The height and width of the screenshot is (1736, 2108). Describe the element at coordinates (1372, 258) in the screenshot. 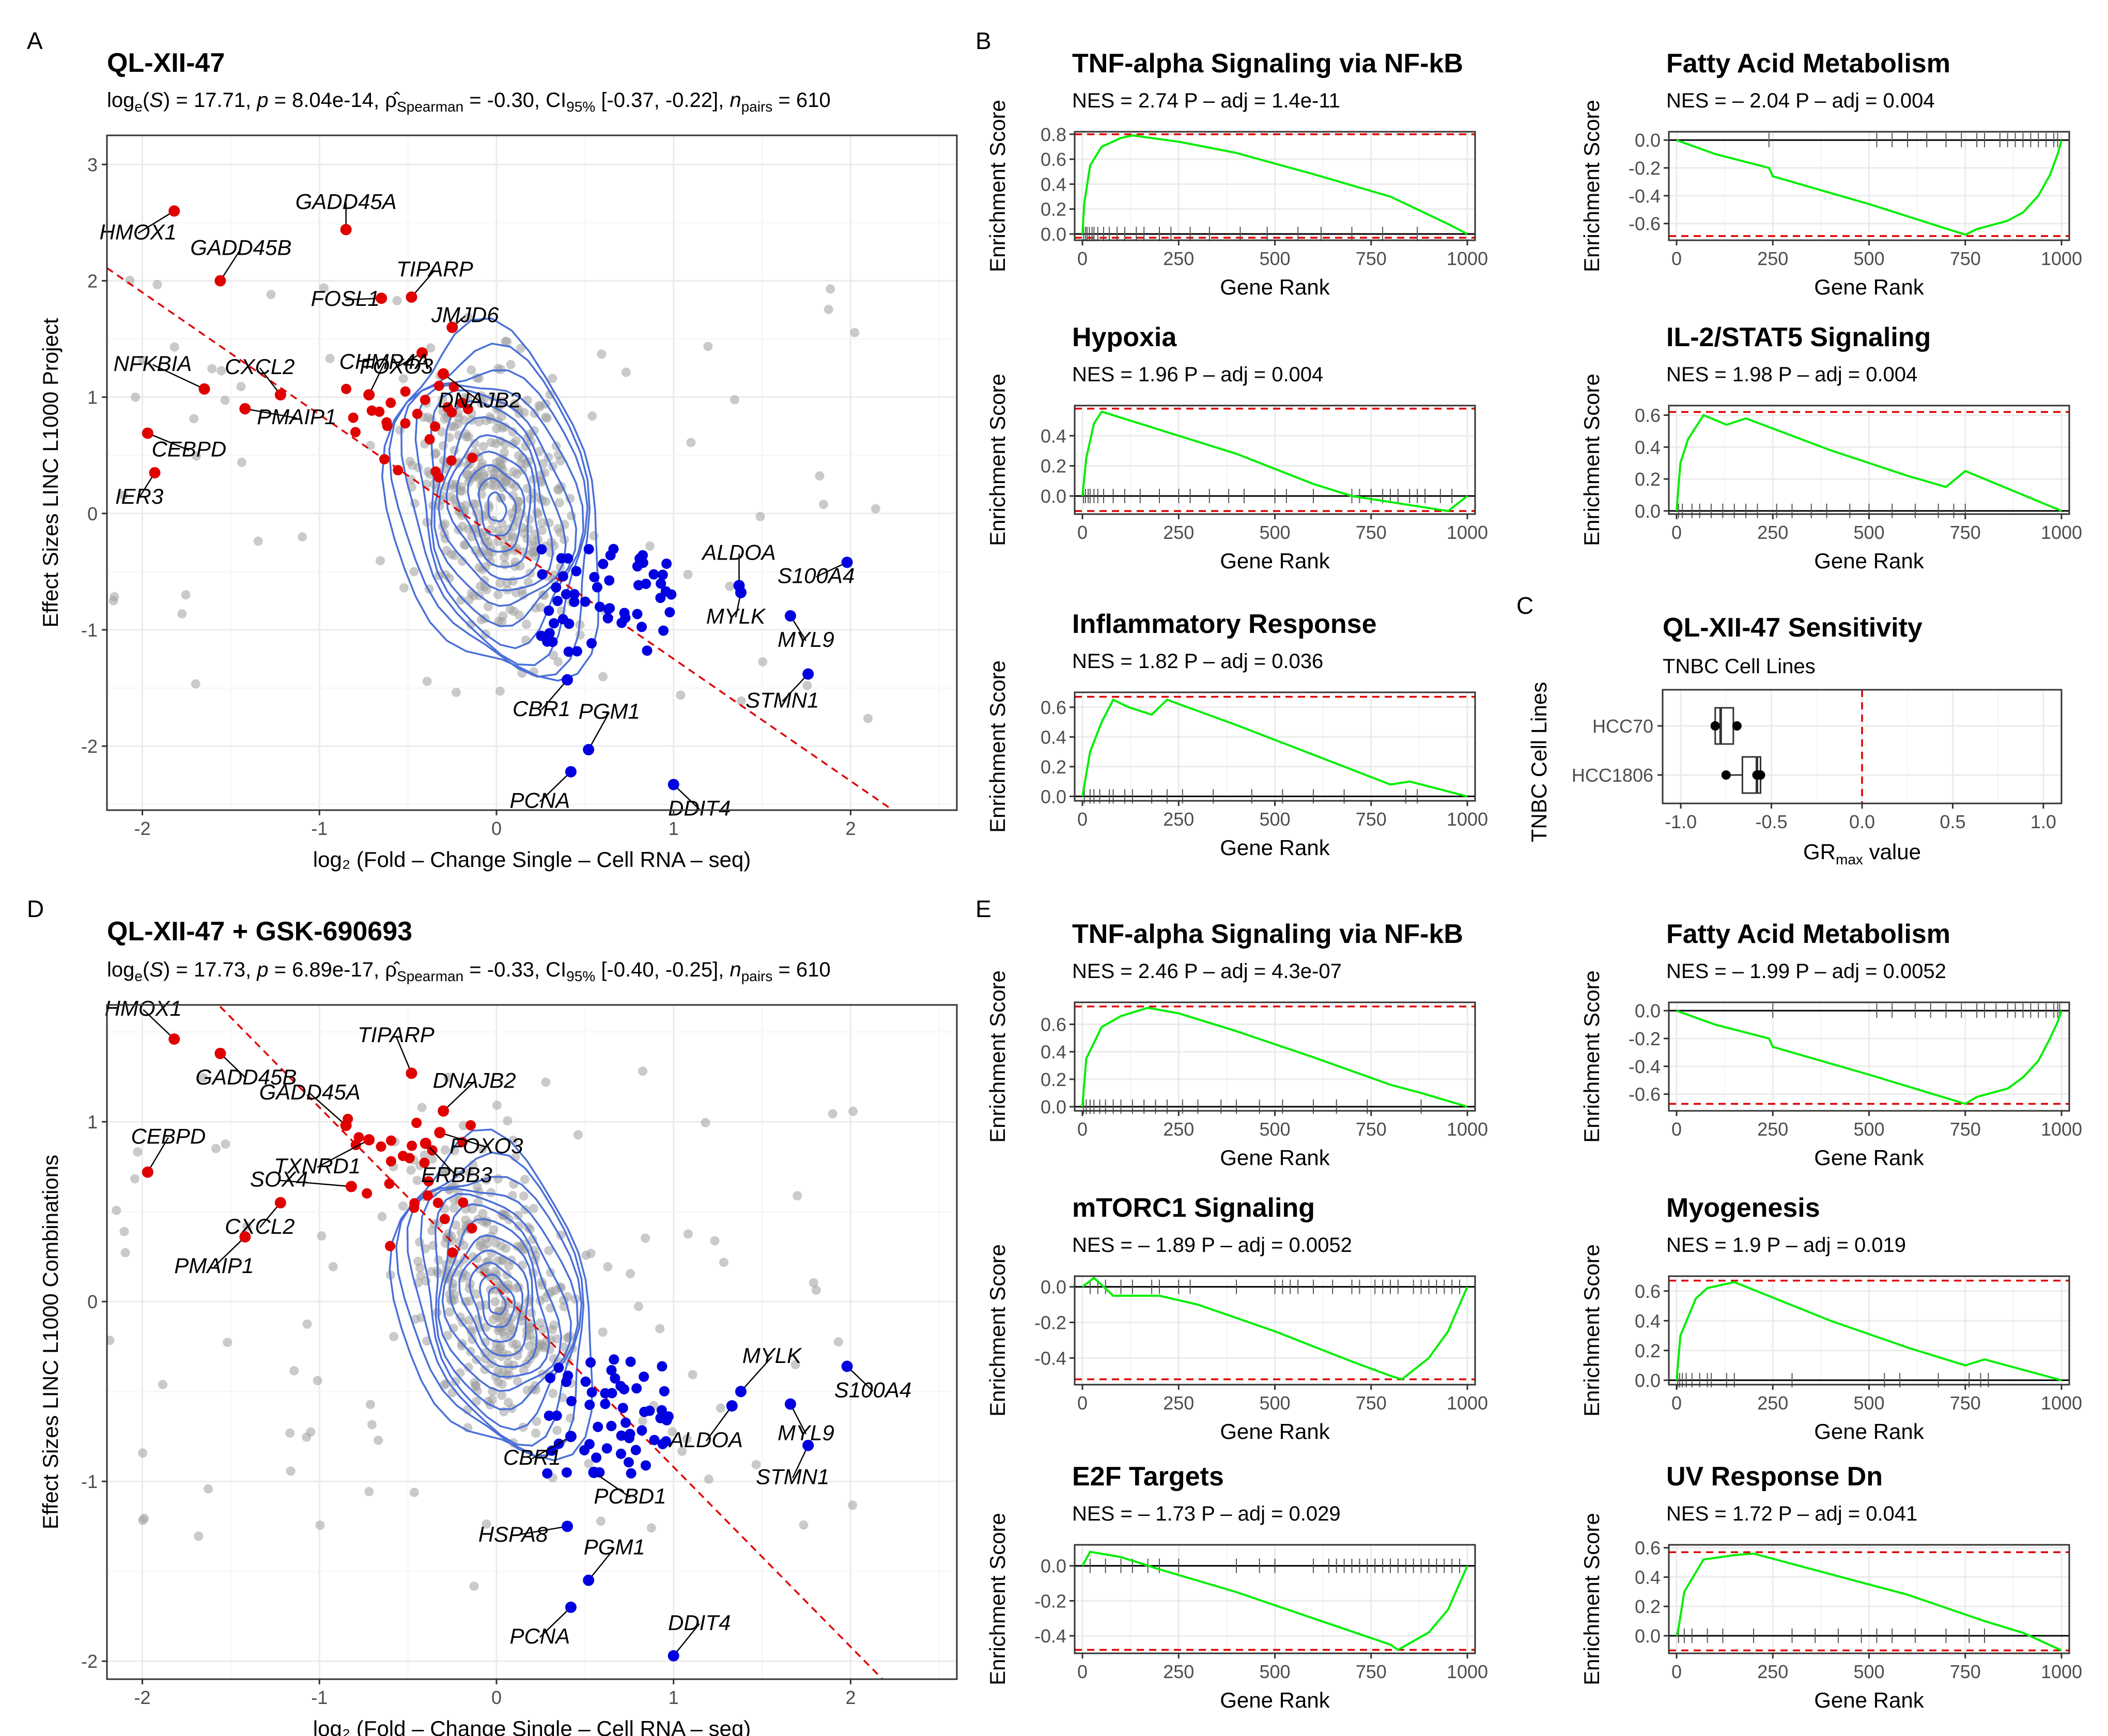

I see `x-tick-label: 750` at that location.